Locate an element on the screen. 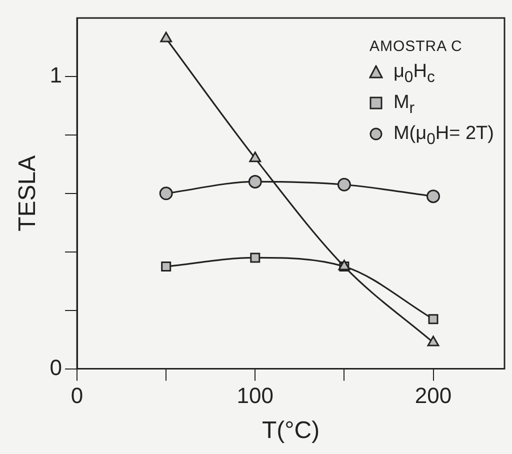  x-tick-label: 200 is located at coordinates (433, 395).